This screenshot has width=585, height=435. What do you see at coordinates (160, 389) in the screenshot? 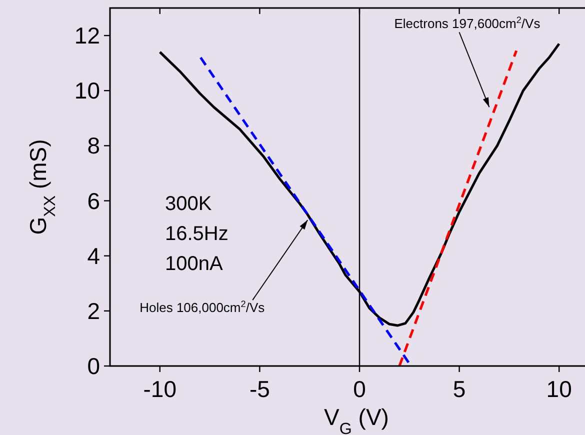
I see `x-tick-label: -10` at bounding box center [160, 389].